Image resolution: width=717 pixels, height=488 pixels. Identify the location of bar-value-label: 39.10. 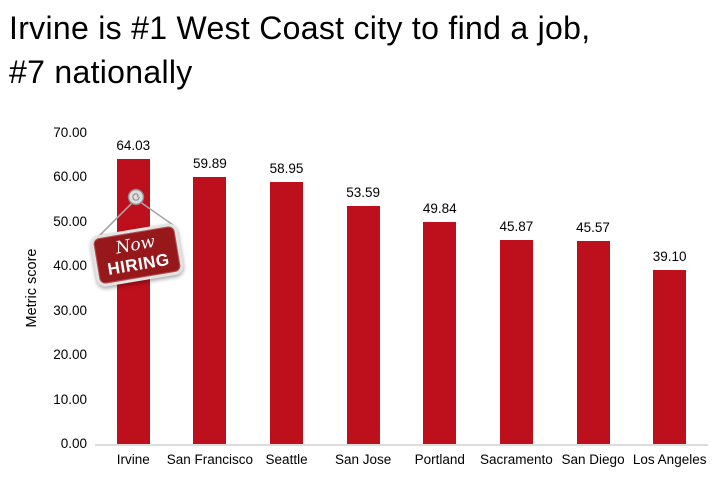
(669, 256).